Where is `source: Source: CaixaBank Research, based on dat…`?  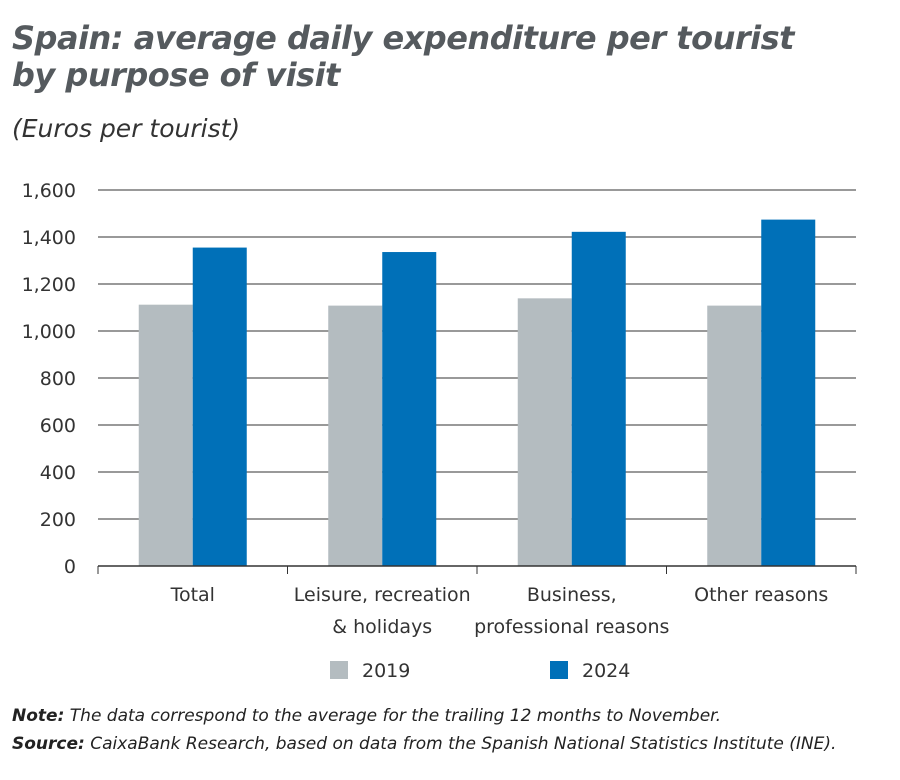 source: Source: CaixaBank Research, based on dat… is located at coordinates (424, 744).